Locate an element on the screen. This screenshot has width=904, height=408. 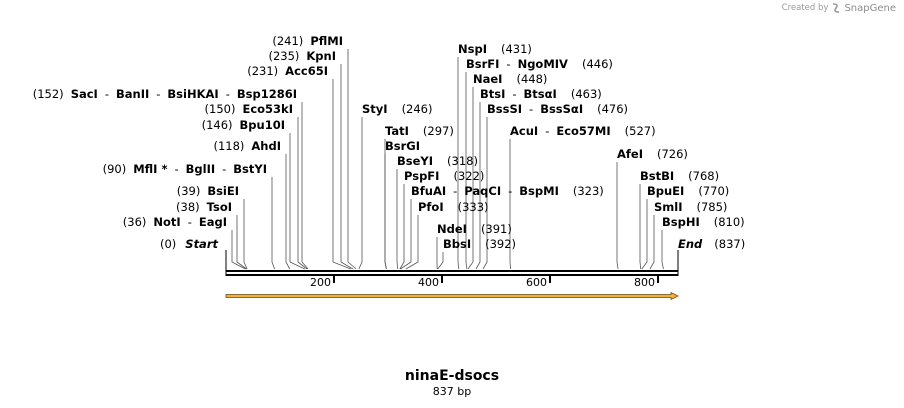
restriction-site: BfuAI - PaqCI - BspMI (323) is located at coordinates (507, 191).